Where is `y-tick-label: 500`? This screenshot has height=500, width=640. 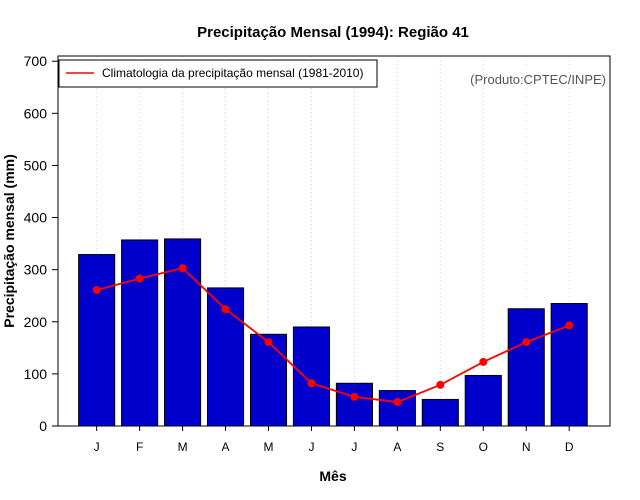 y-tick-label: 500 is located at coordinates (36, 165).